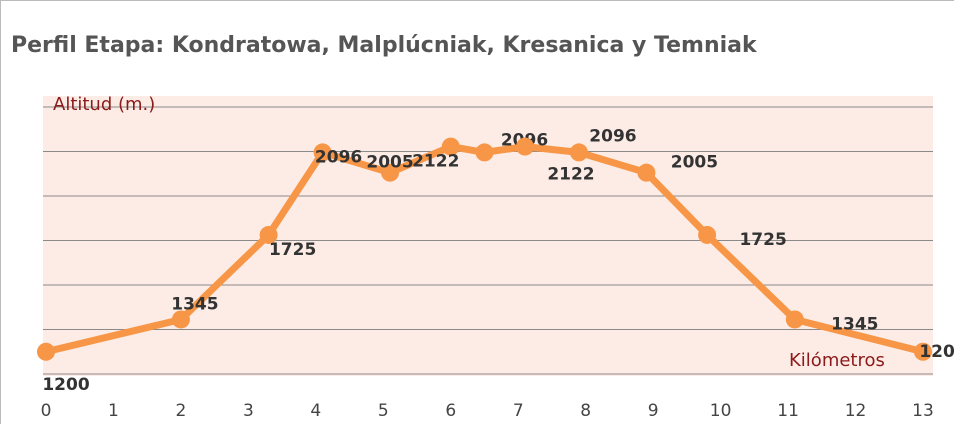 Image resolution: width=954 pixels, height=424 pixels. Describe the element at coordinates (837, 360) in the screenshot. I see `x-axis-label: Kilómetros` at that location.